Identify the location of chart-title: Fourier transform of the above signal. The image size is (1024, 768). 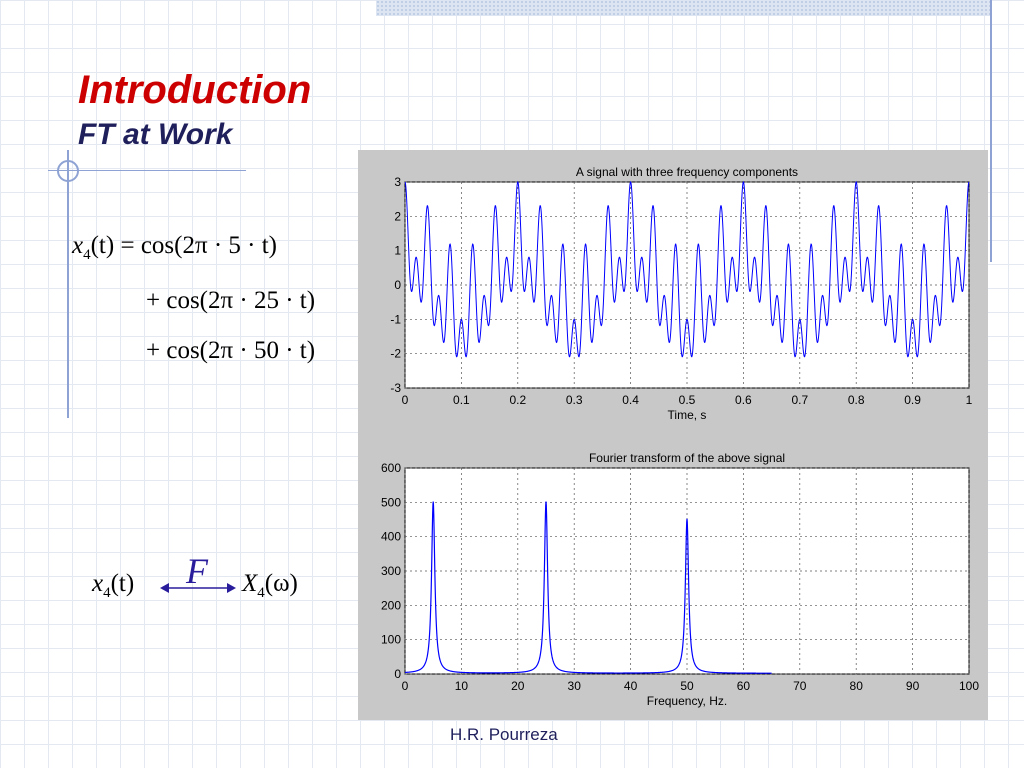
(687, 458).